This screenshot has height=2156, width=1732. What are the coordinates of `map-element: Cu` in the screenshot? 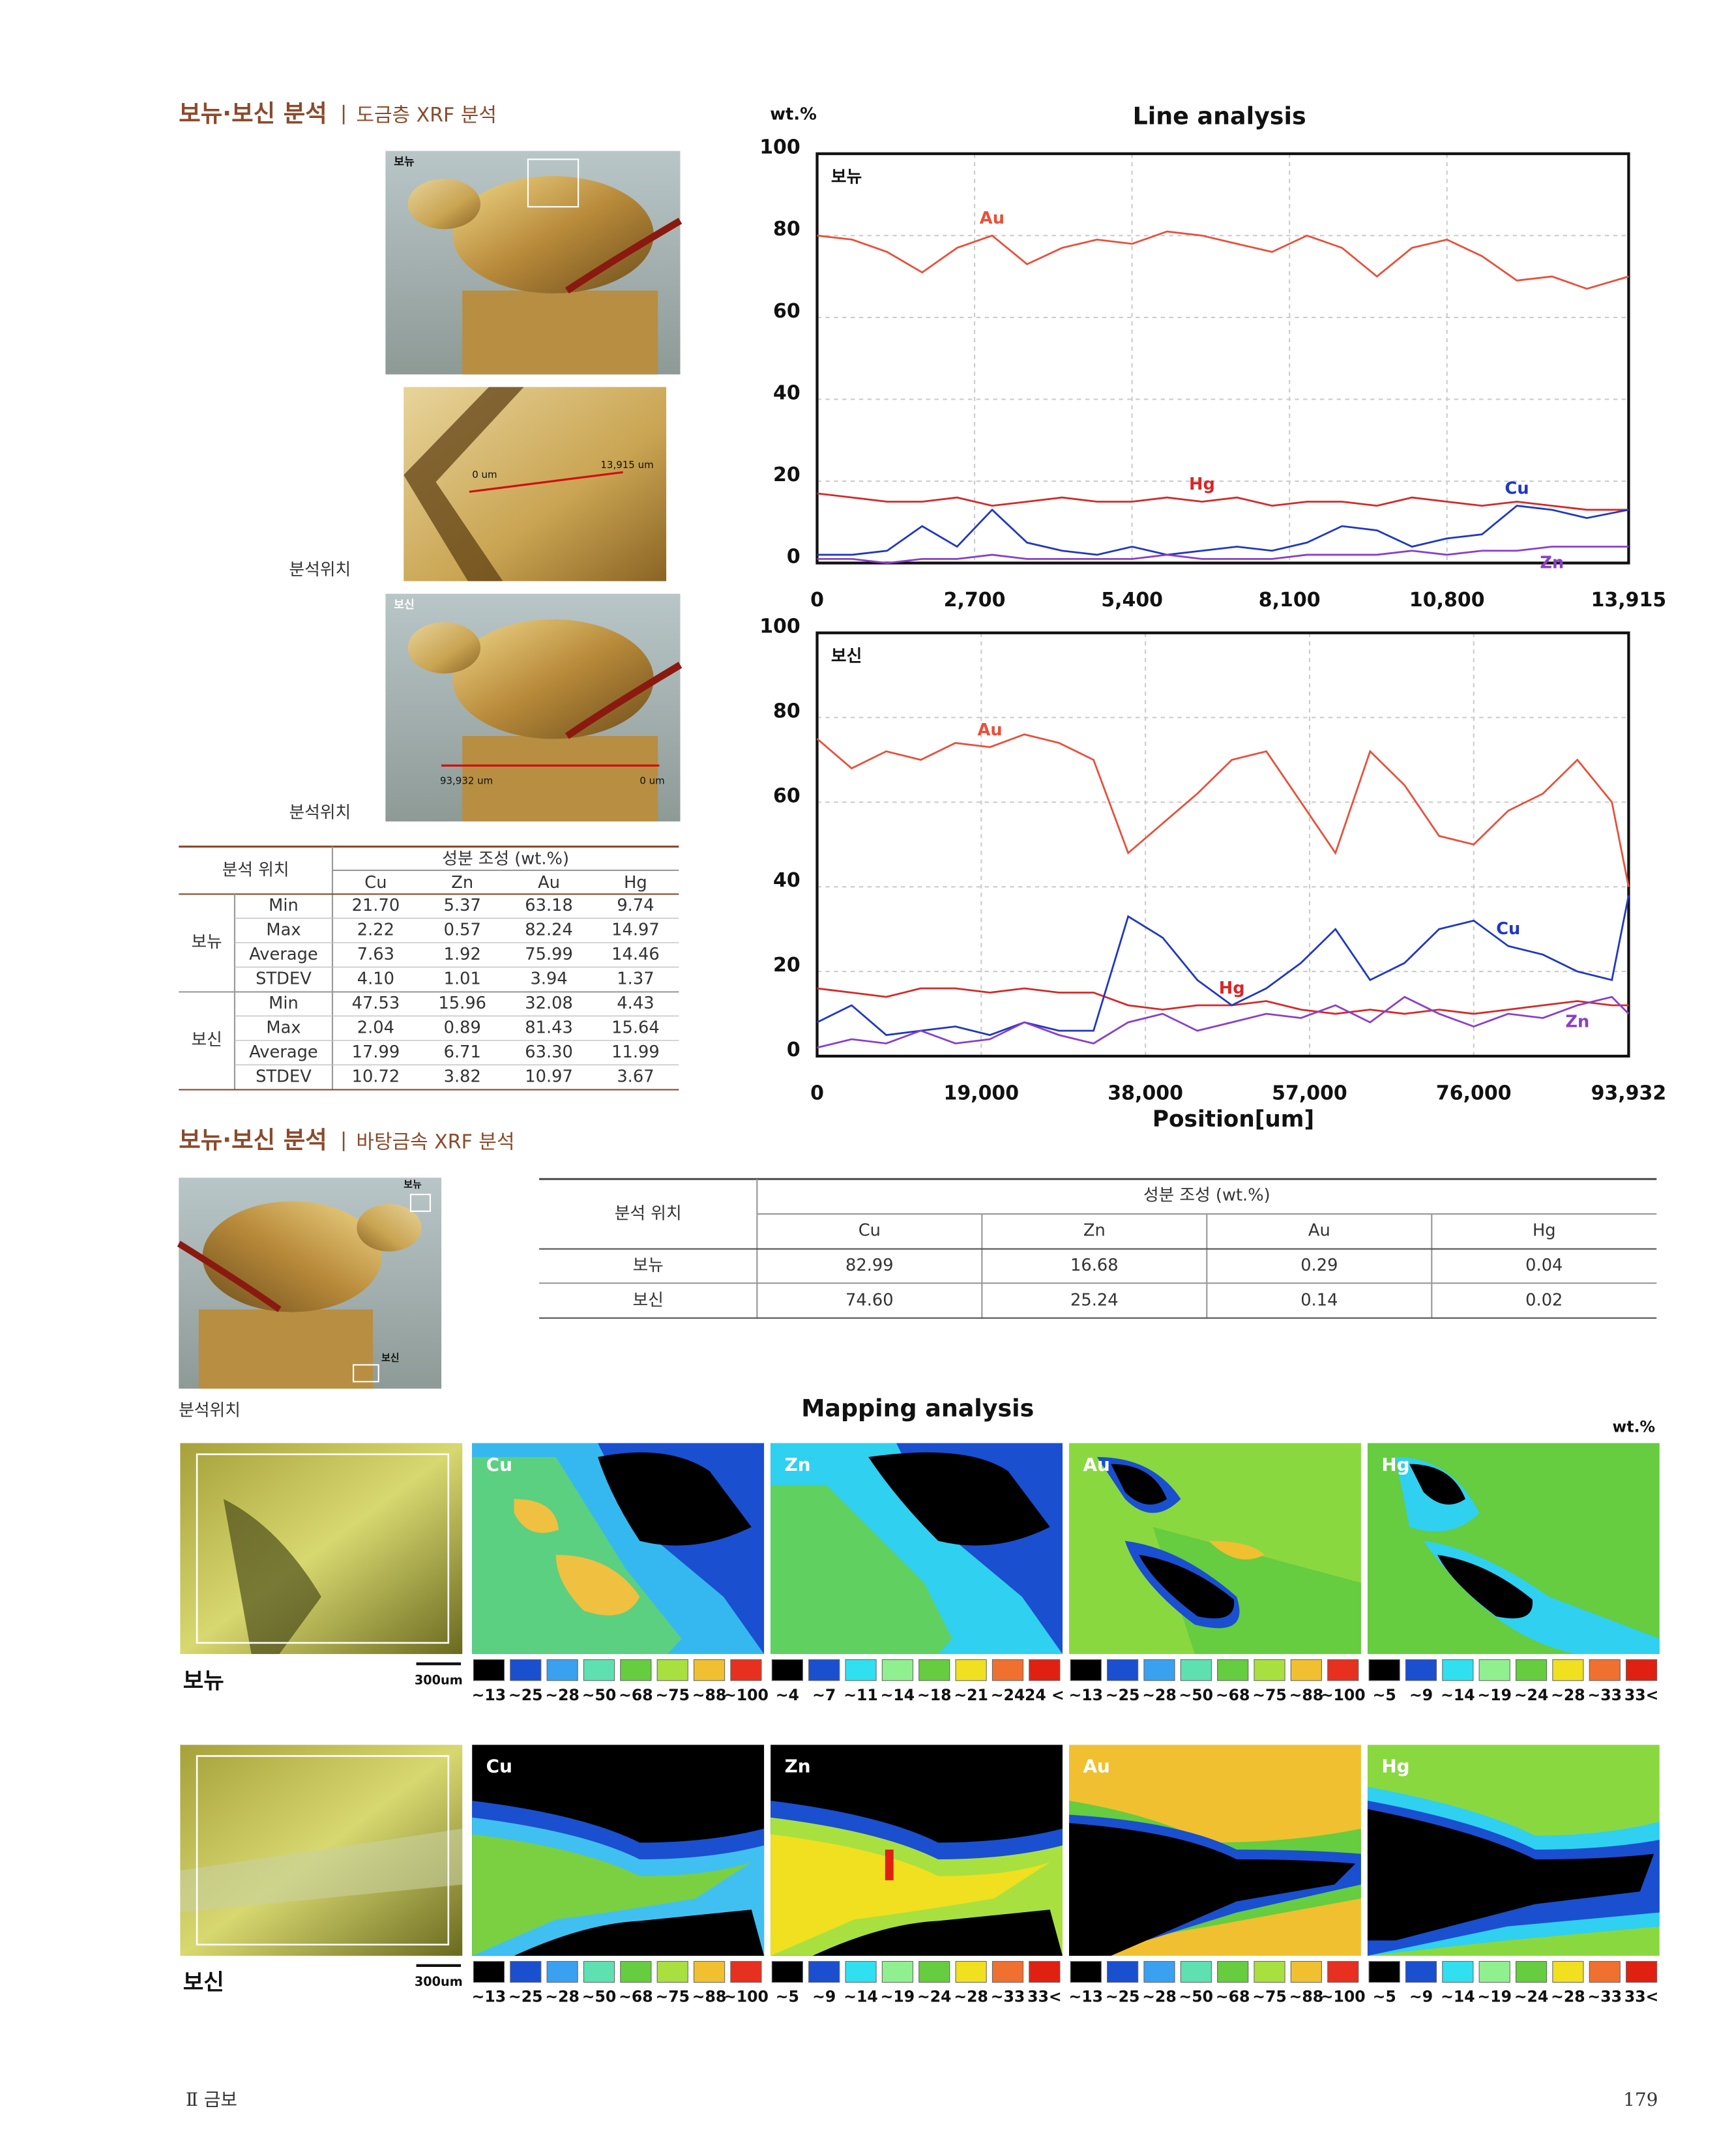 It's located at (499, 1766).